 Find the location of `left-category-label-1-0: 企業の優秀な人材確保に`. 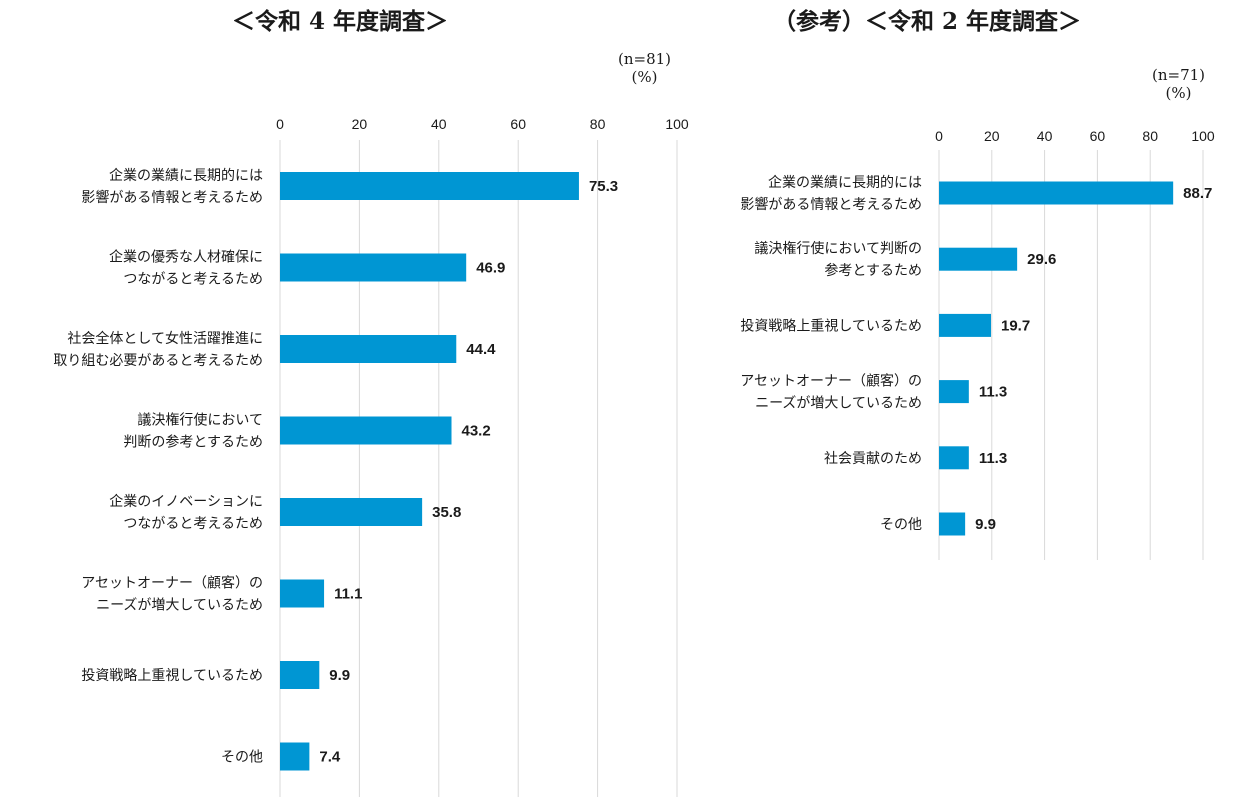

left-category-label-1-0: 企業の優秀な人材確保に is located at coordinates (186, 257).